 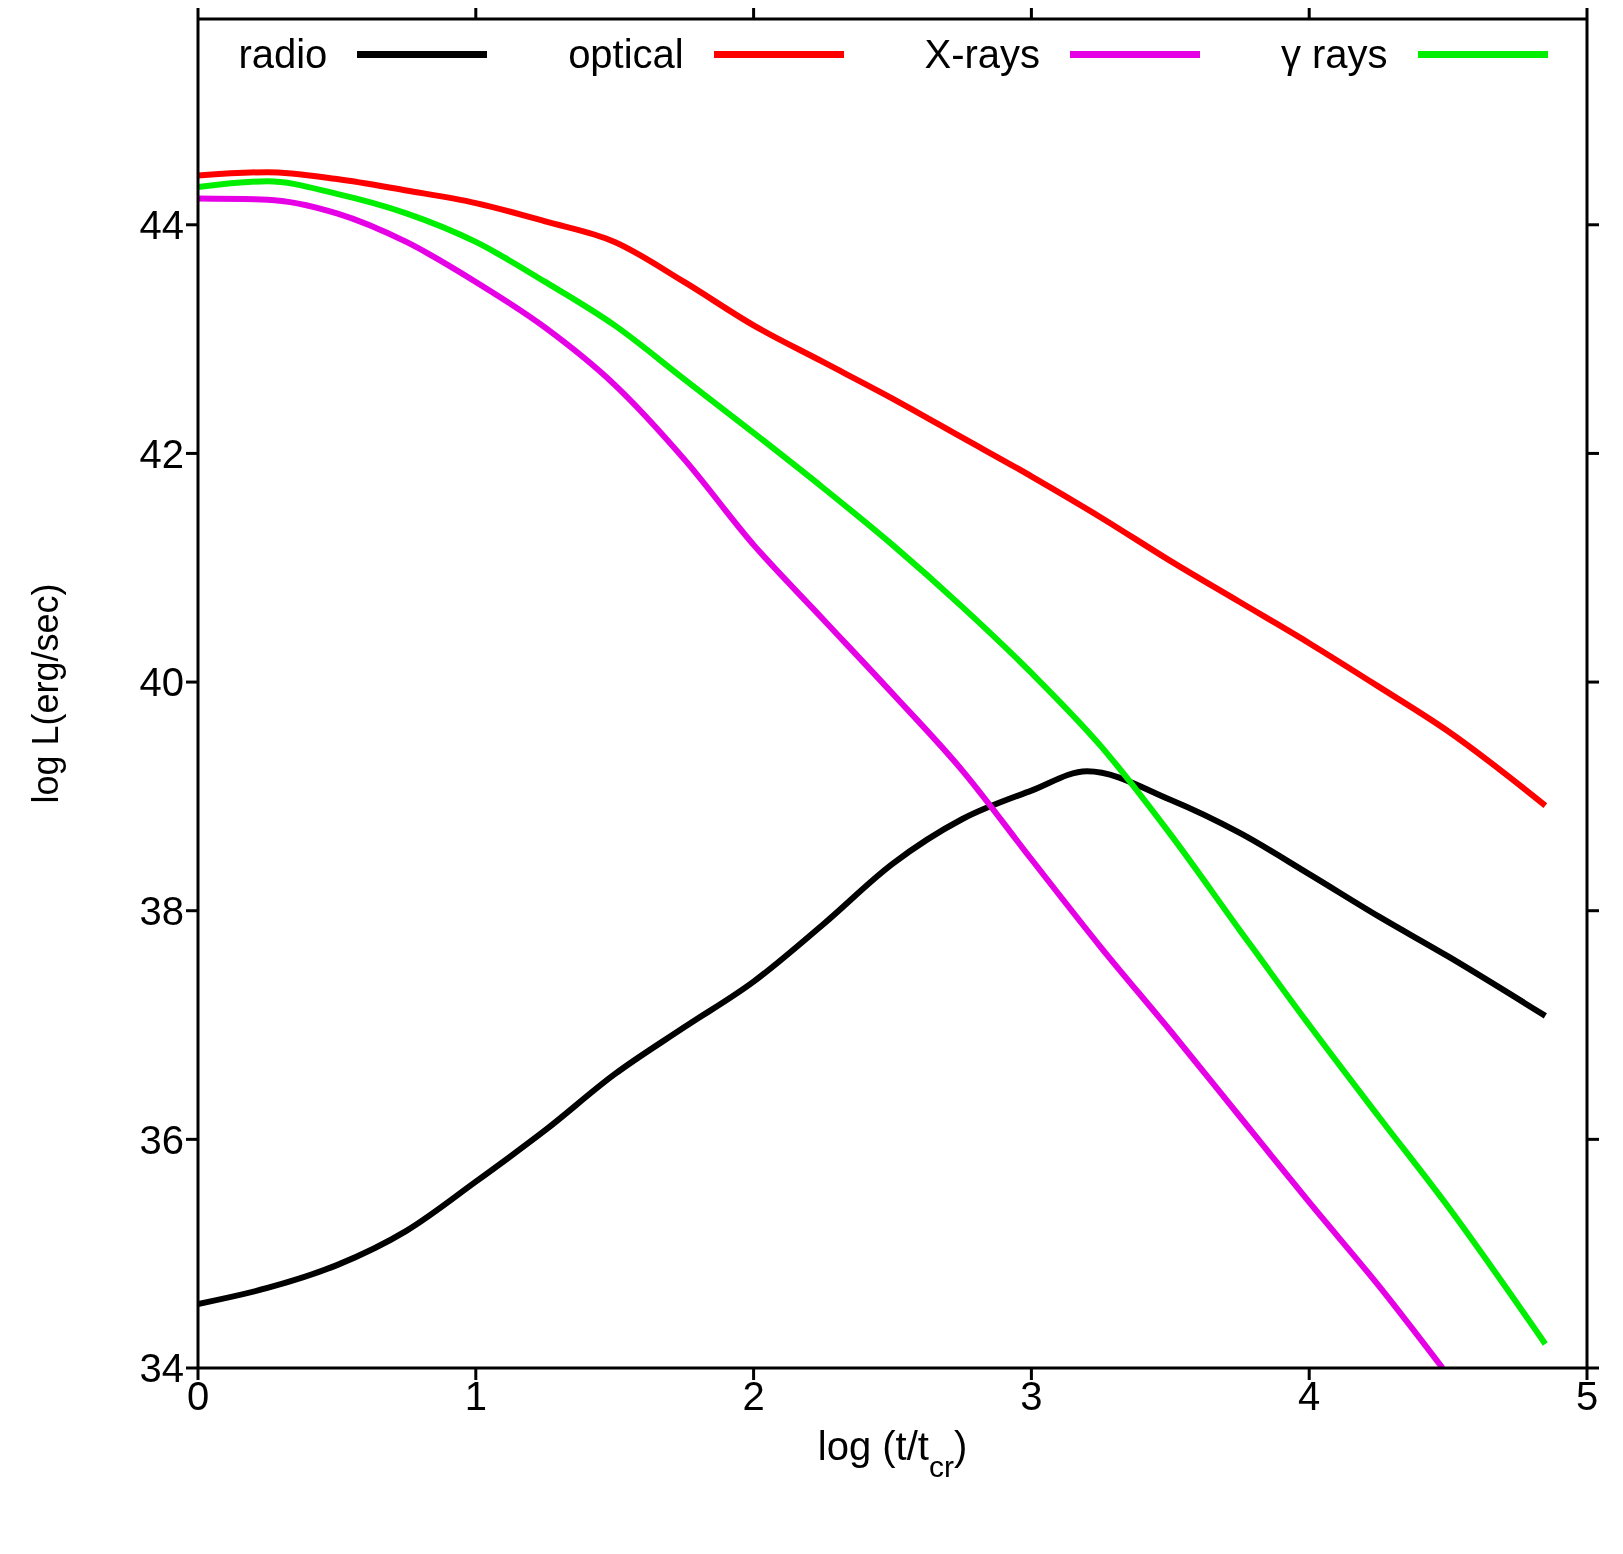 I want to click on y-tick-label: 34, so click(x=161, y=1368).